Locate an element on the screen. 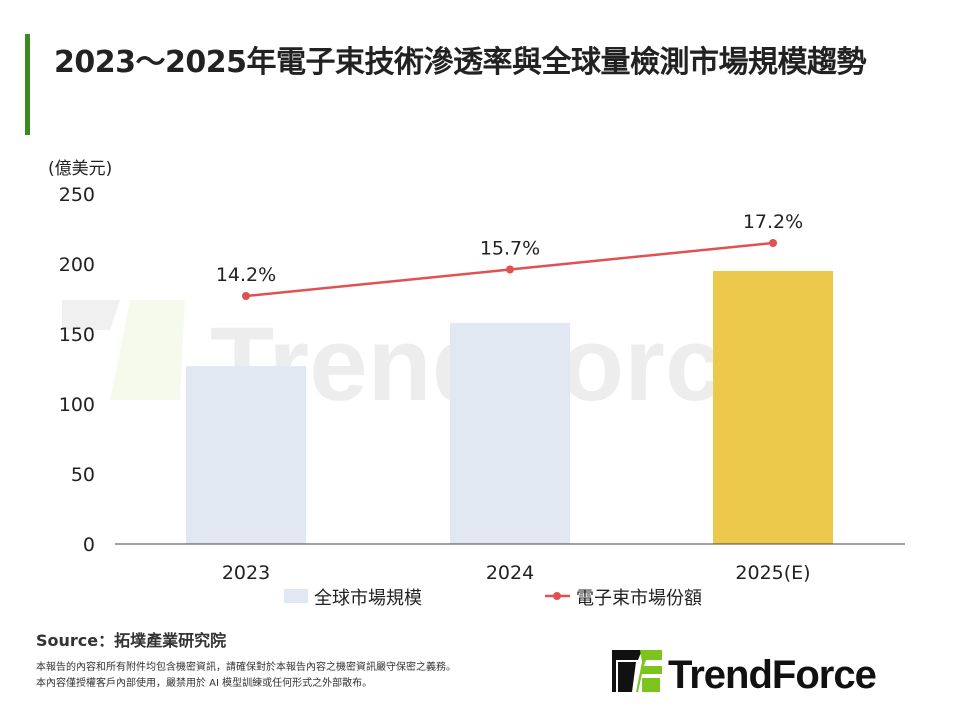 Image resolution: width=960 pixels, height=720 pixels. x-tick-label: 2025(E) is located at coordinates (772, 573).